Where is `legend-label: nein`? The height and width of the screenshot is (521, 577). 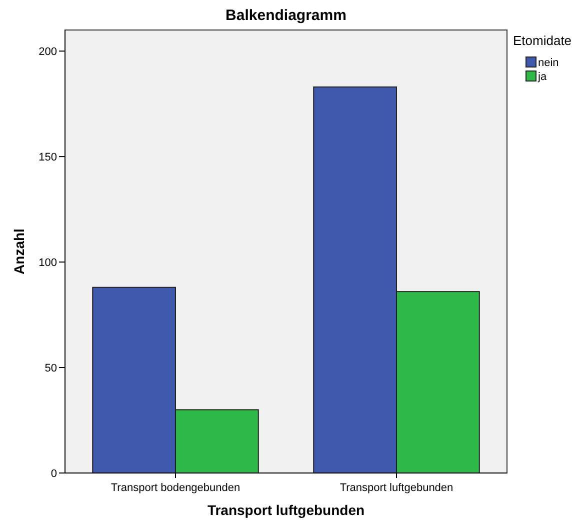 legend-label: nein is located at coordinates (548, 63).